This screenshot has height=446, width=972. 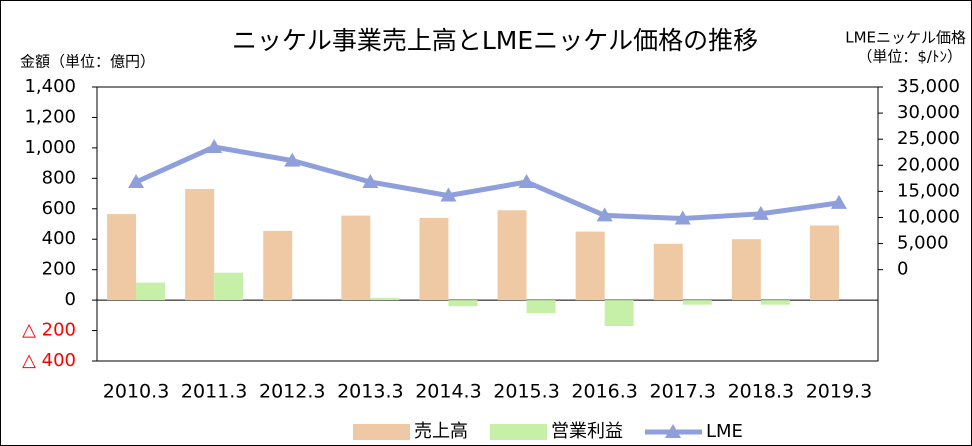 I want to click on y-tick-label: 400, so click(x=59, y=238).